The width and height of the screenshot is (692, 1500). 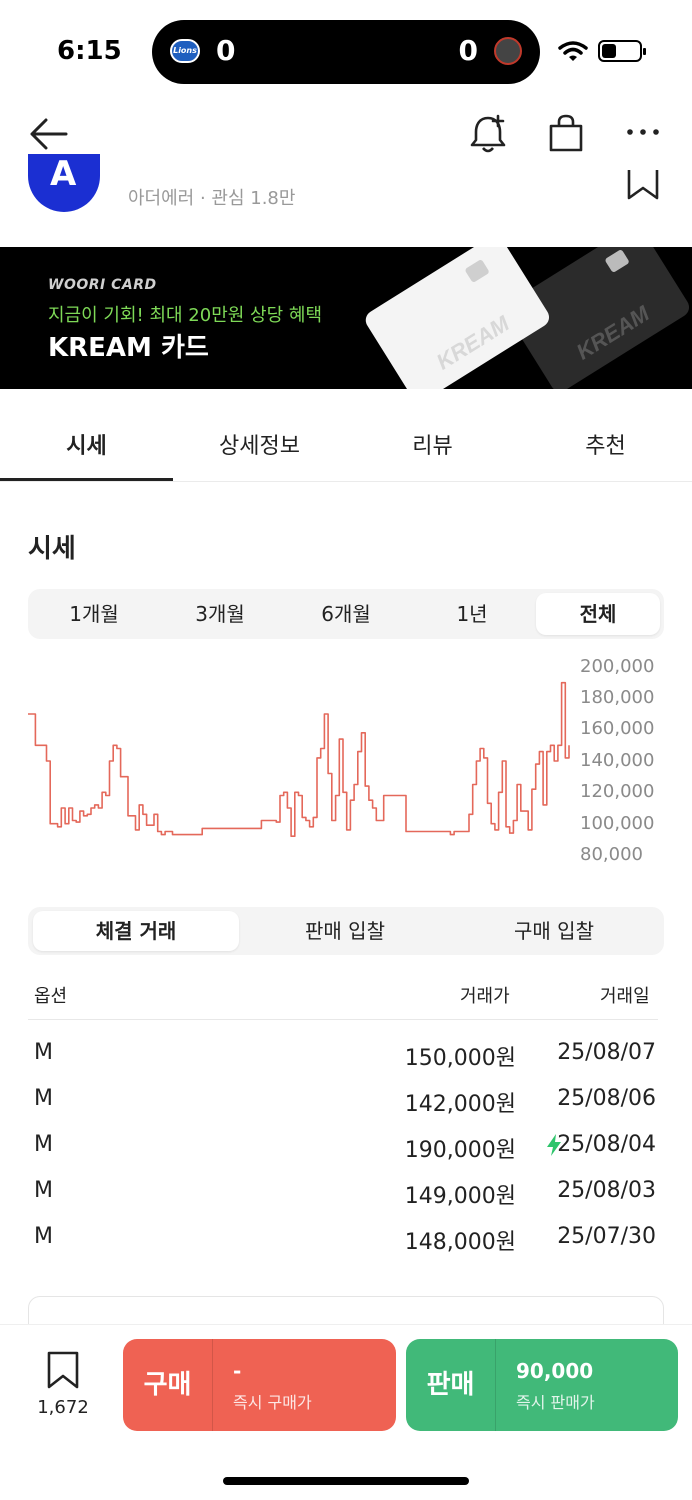 What do you see at coordinates (554, 931) in the screenshot?
I see `tab-buy-bids: 구매 입찰` at bounding box center [554, 931].